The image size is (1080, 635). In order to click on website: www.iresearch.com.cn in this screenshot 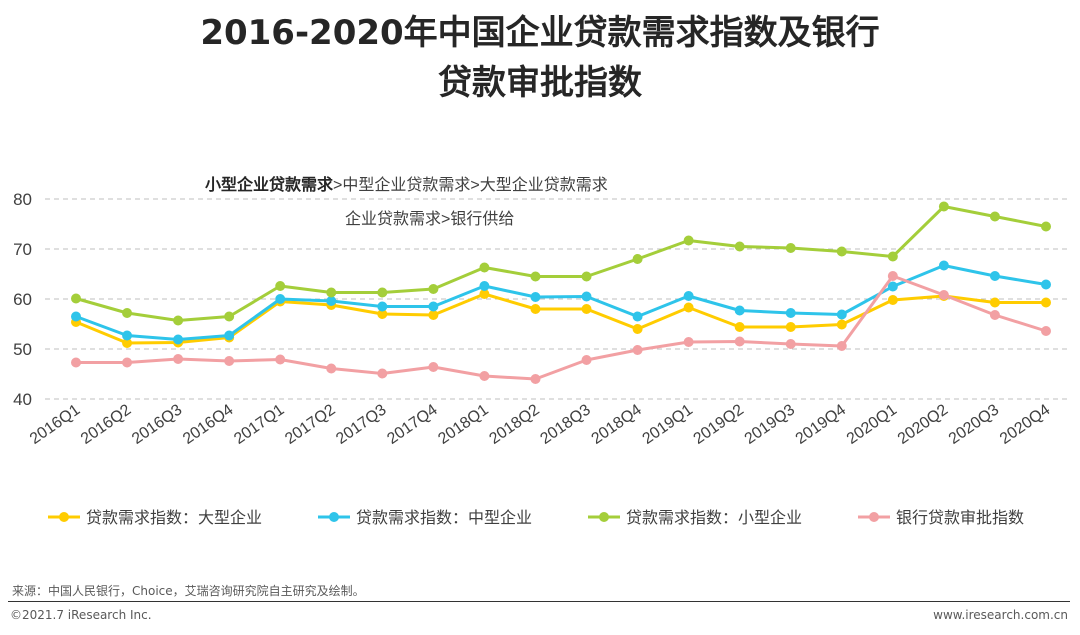, I will do `click(1000, 615)`.